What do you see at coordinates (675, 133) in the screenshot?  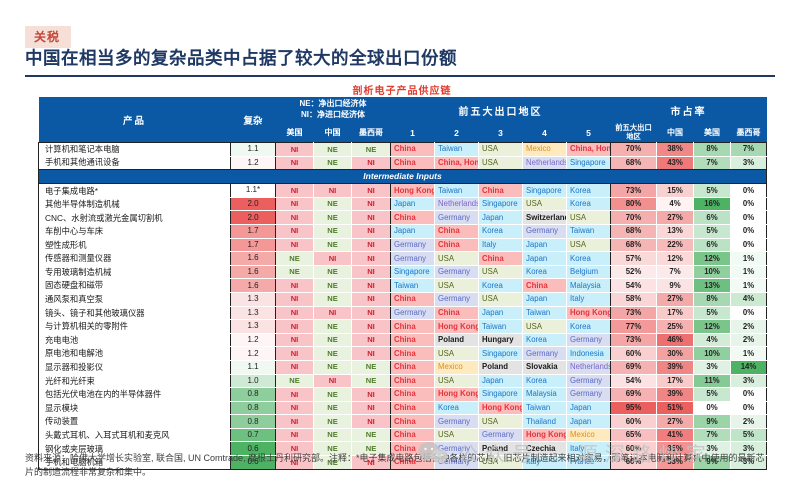 I see `col-header-share-cn: 中国` at bounding box center [675, 133].